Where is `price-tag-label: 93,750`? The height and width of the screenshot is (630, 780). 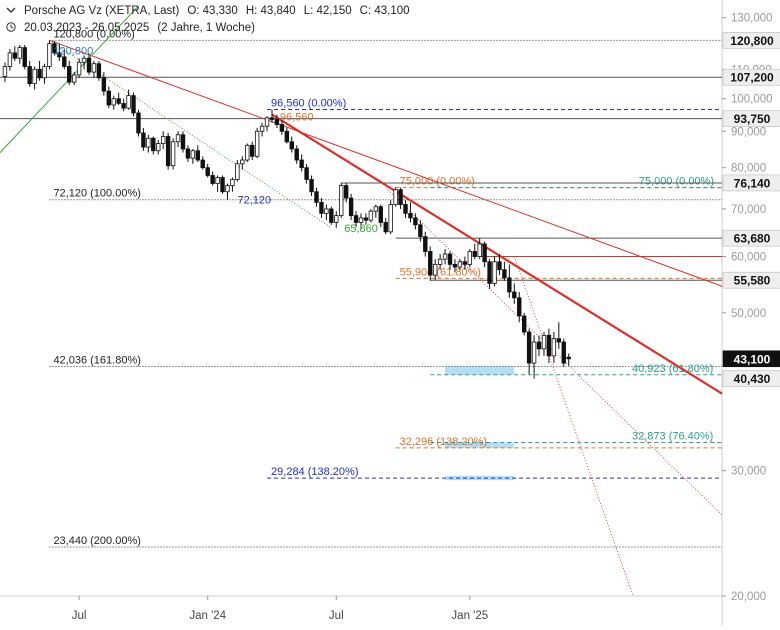
price-tag-label: 93,750 is located at coordinates (752, 119).